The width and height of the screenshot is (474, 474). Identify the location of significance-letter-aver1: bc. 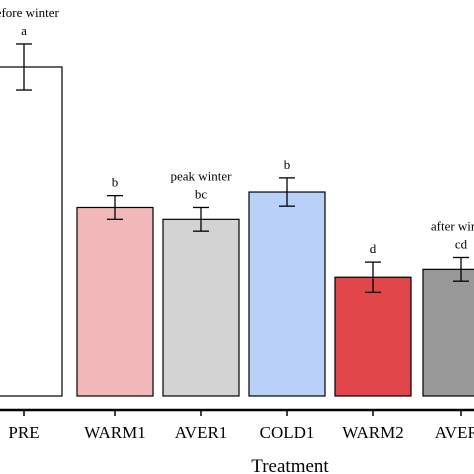
(201, 193).